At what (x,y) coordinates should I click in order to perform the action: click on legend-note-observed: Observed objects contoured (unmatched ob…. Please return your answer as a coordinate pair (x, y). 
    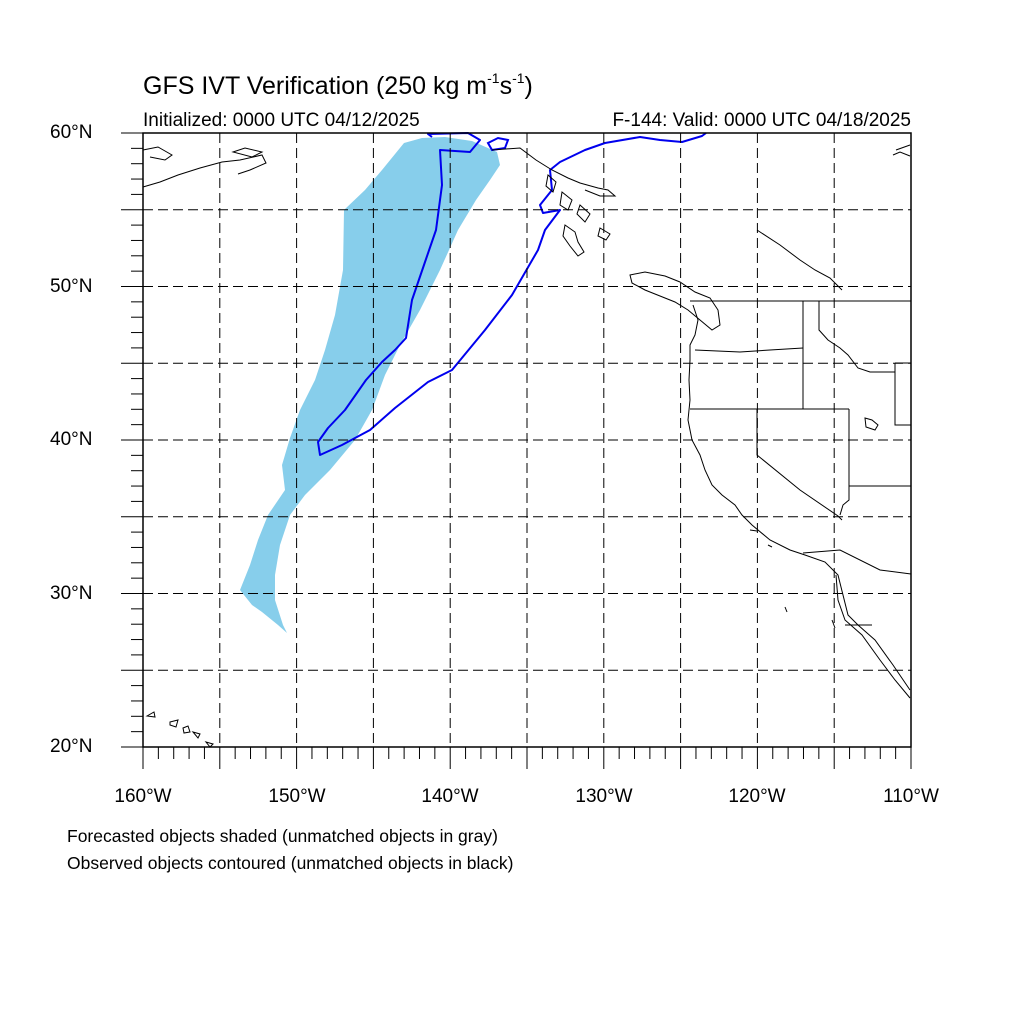
    Looking at the image, I should click on (290, 863).